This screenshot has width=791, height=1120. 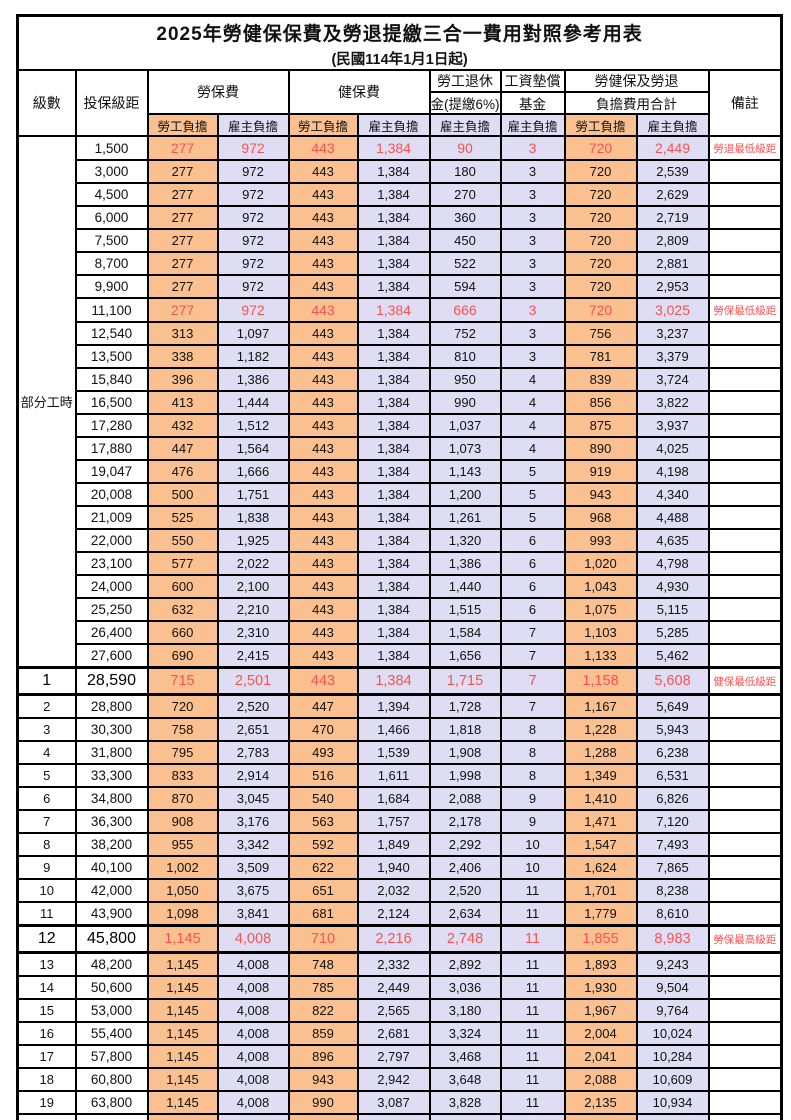 I want to click on cell-tot-er: 4,025, so click(x=672, y=448).